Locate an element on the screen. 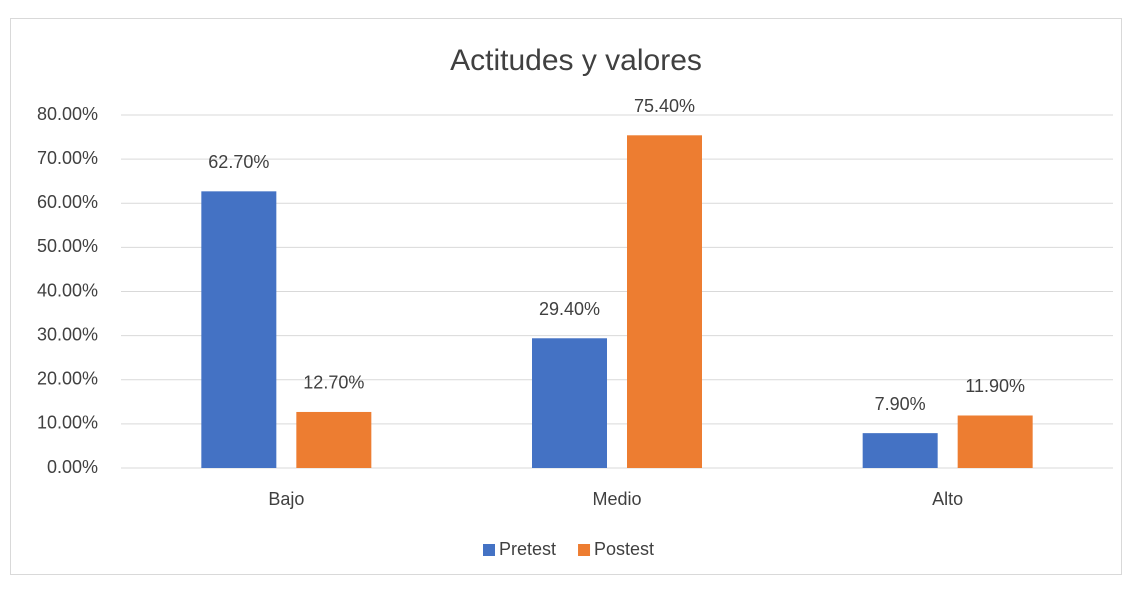 The height and width of the screenshot is (590, 1132). value-label: 29.40% is located at coordinates (569, 309).